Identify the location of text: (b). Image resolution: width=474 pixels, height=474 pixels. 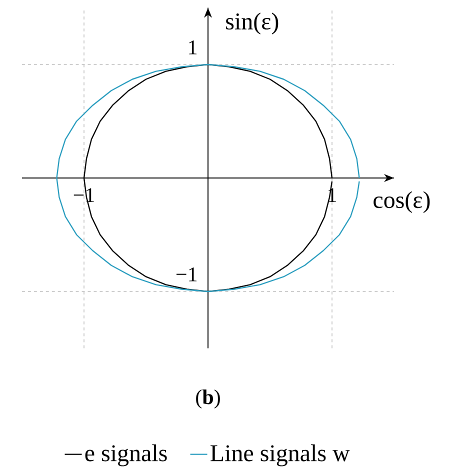
(208, 399).